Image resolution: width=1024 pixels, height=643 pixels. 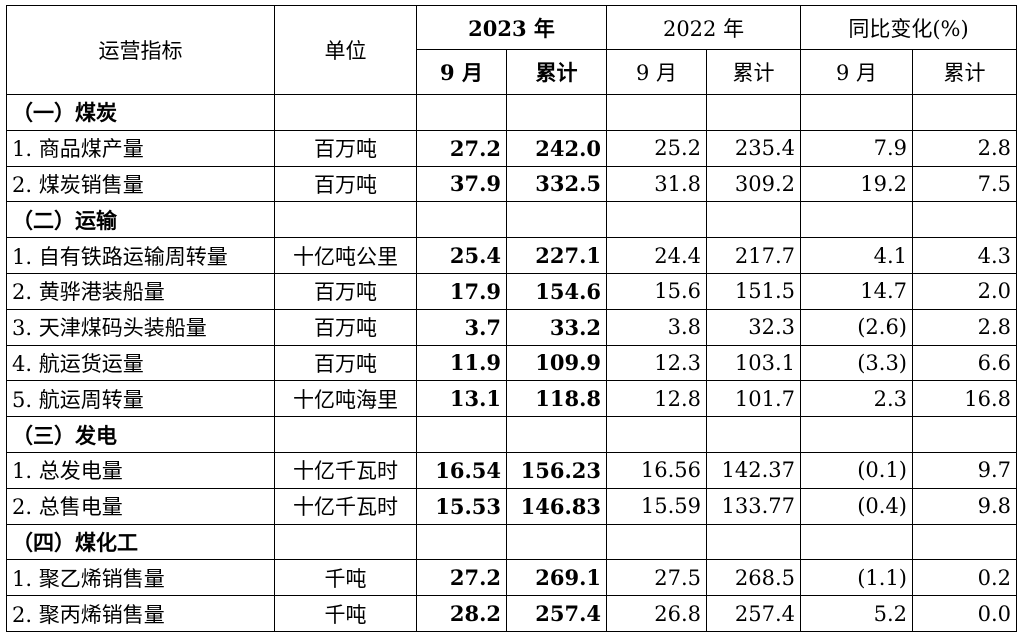 What do you see at coordinates (140, 255) in the screenshot?
I see `cell-label: 1. 自有铁路运输周转量` at bounding box center [140, 255].